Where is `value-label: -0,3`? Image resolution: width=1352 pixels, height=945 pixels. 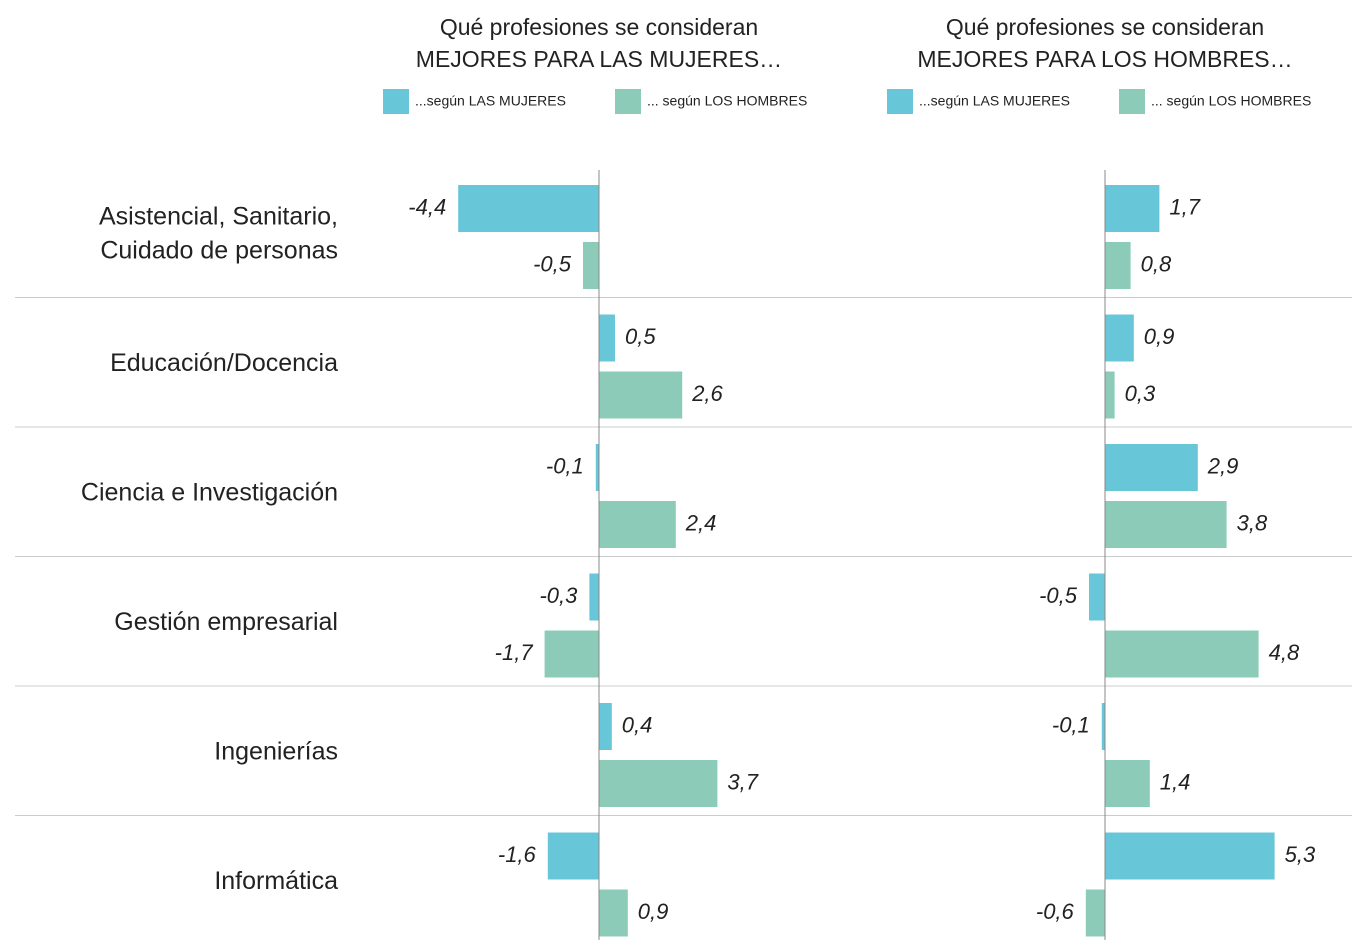 value-label: -0,3 is located at coordinates (558, 595).